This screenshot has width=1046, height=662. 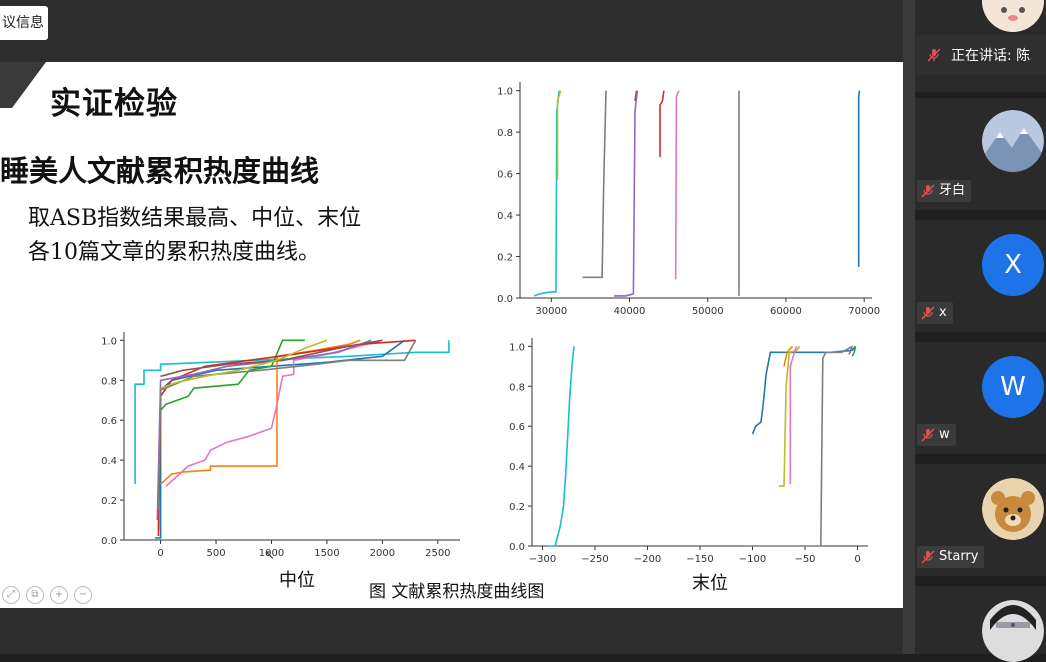 I want to click on slide-title: 实证检验, so click(x=114, y=104).